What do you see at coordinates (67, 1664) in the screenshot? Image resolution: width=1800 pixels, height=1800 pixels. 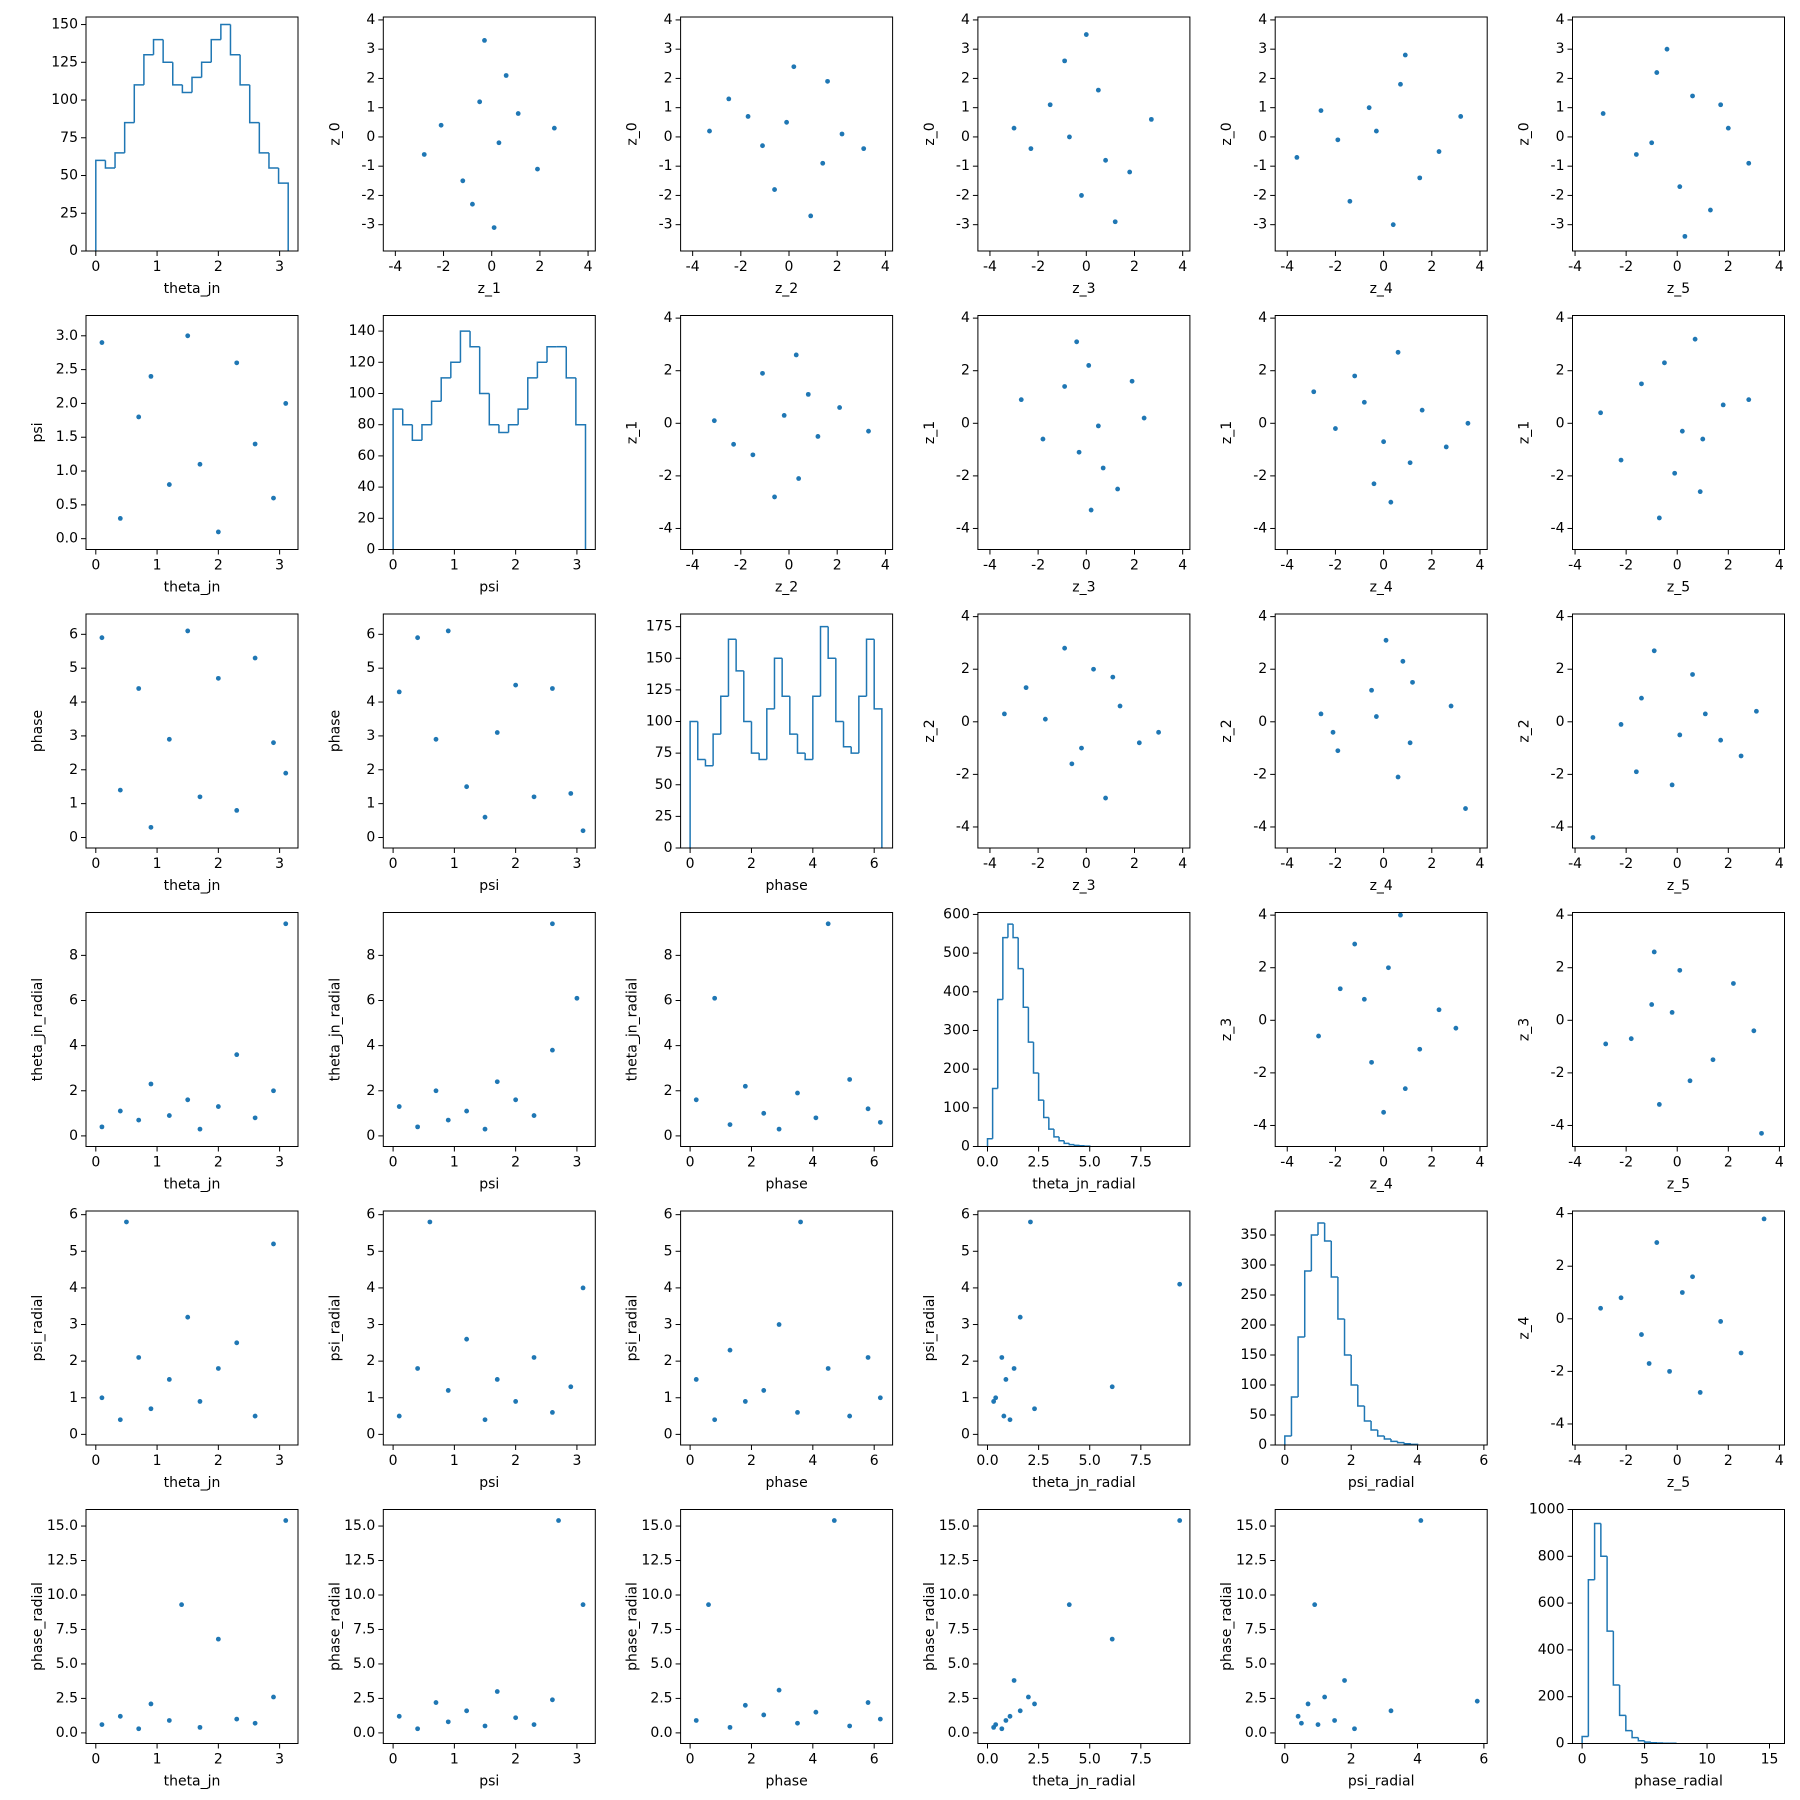 I see `y-tick-label: 5.0` at bounding box center [67, 1664].